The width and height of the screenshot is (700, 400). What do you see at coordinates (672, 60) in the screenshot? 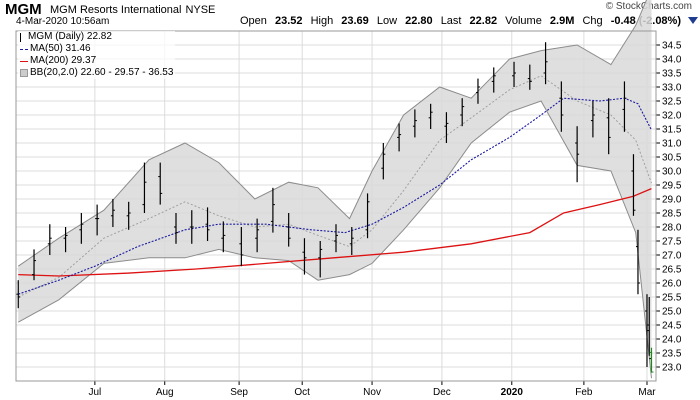
I see `y-tick-label: 34.0` at bounding box center [672, 60].